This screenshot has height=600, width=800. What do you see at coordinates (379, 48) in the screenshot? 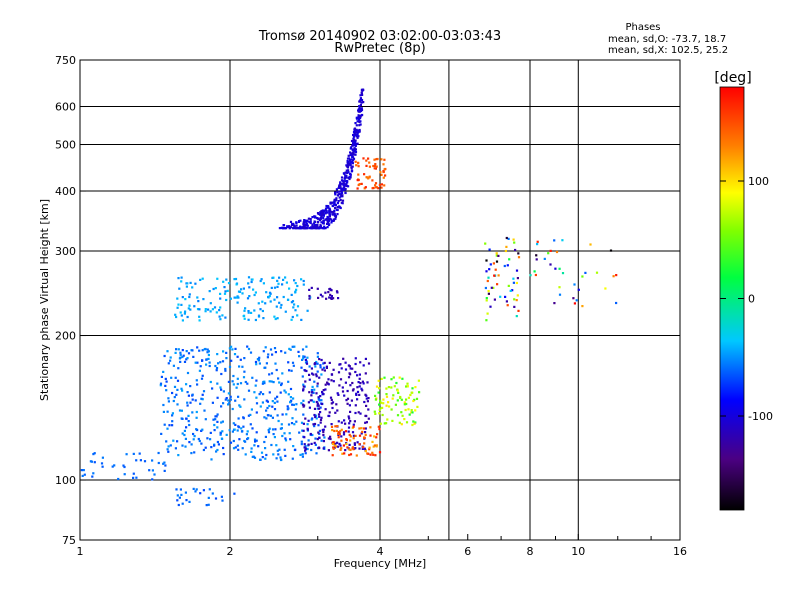
I see `chart-subtitle: RwPretec (8p)` at bounding box center [379, 48].